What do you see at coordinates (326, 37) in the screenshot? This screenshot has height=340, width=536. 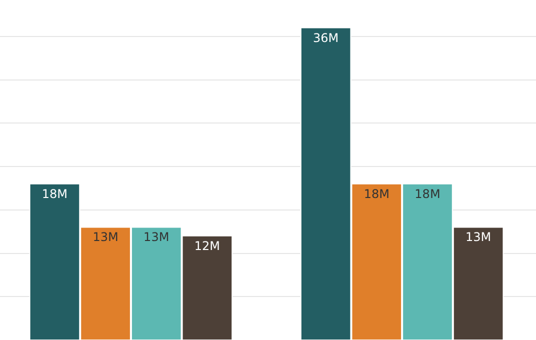 I see `data-label: 36M` at bounding box center [326, 37].